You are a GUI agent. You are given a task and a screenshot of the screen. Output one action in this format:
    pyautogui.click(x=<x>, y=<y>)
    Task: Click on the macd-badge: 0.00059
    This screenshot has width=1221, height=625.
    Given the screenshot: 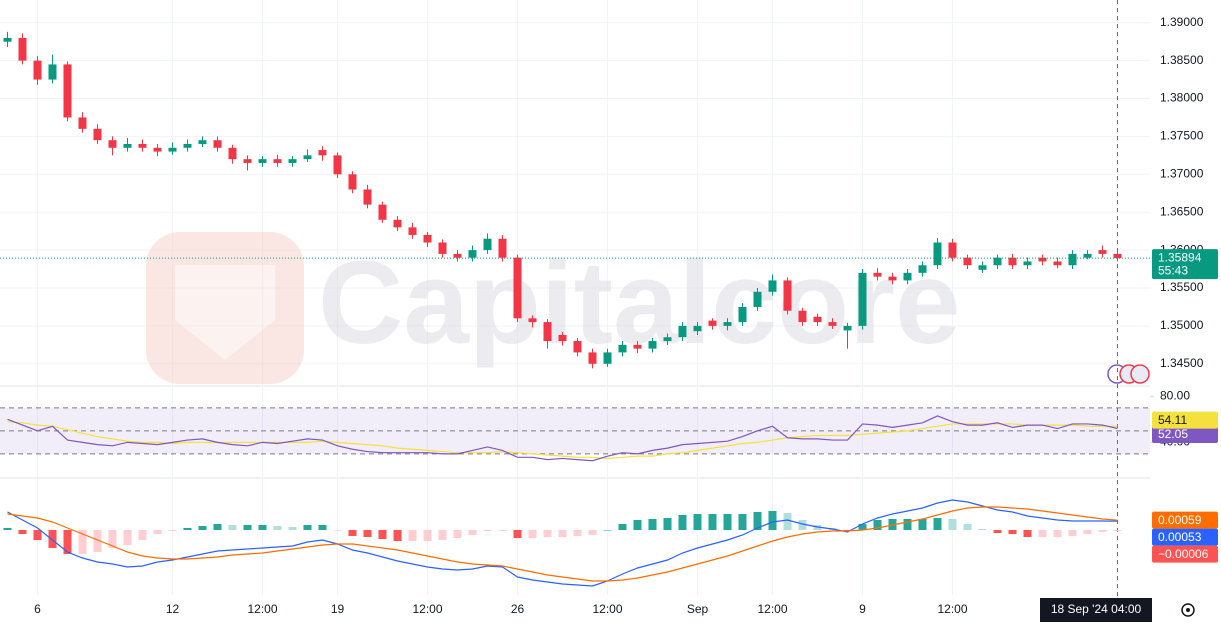 What is the action you would take?
    pyautogui.click(x=1185, y=520)
    